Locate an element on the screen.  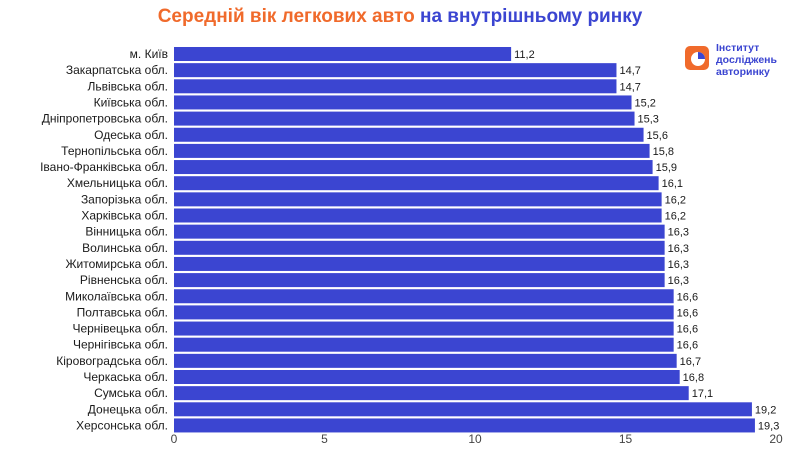
logo-text: Інститут досліджень авторинку is located at coordinates (746, 60).